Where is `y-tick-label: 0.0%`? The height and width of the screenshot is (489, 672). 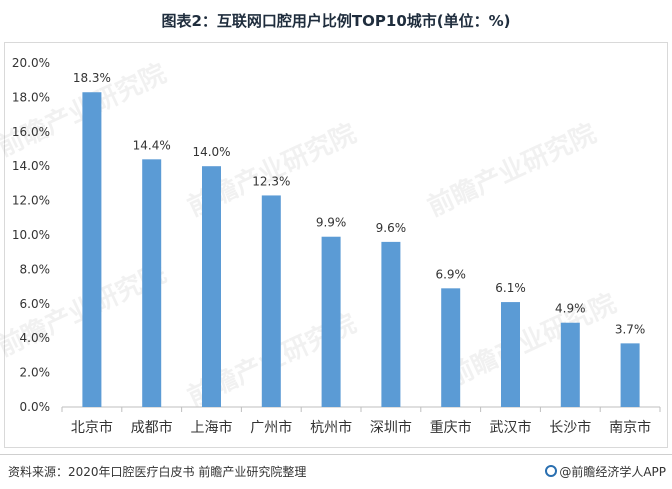 y-tick-label: 0.0% is located at coordinates (35, 407).